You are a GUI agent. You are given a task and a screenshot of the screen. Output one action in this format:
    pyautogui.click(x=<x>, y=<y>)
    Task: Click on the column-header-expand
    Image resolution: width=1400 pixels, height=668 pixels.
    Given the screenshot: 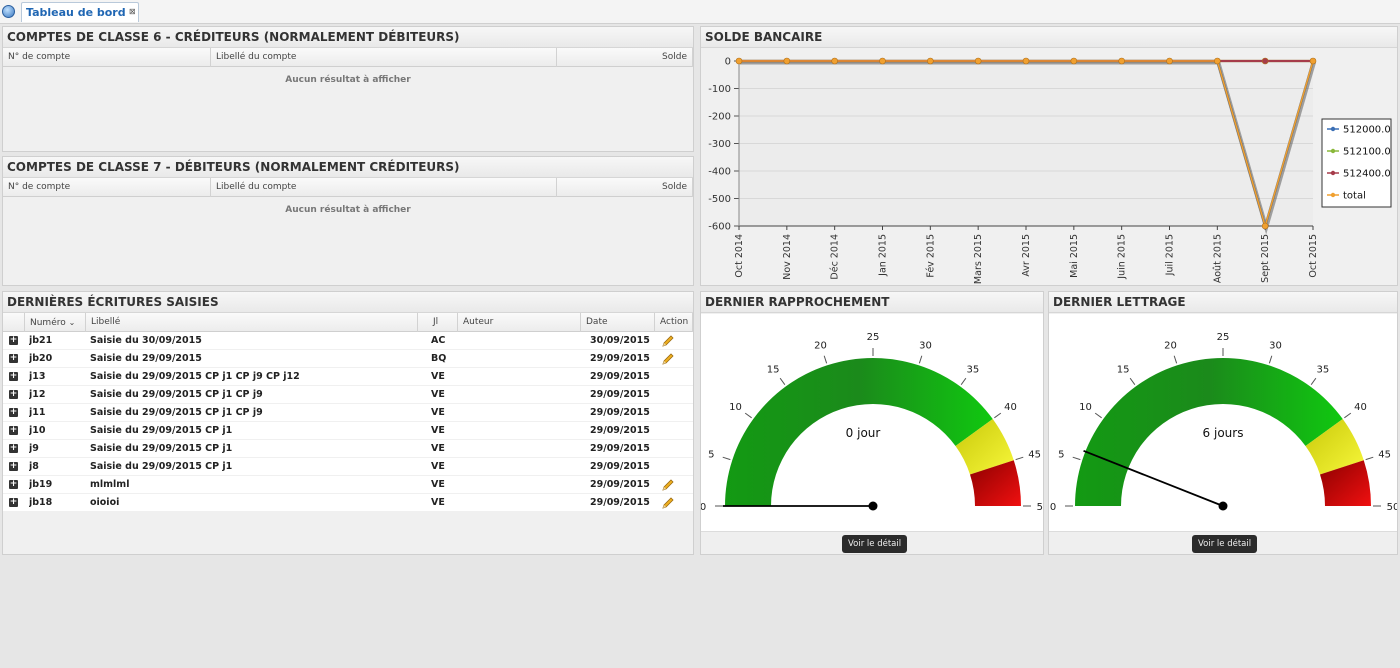 What is the action you would take?
    pyautogui.click(x=14, y=322)
    